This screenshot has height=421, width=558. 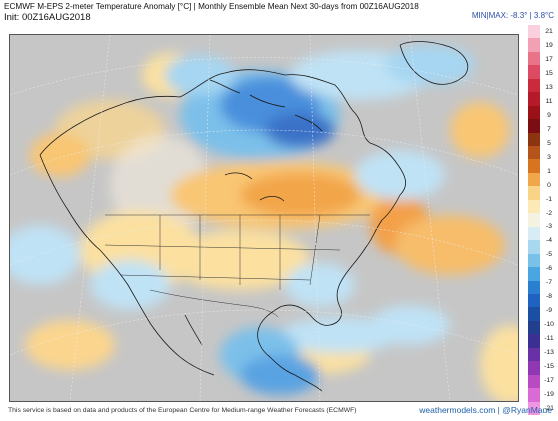 What do you see at coordinates (549, 102) in the screenshot?
I see `colorbar-label: 11` at bounding box center [549, 102].